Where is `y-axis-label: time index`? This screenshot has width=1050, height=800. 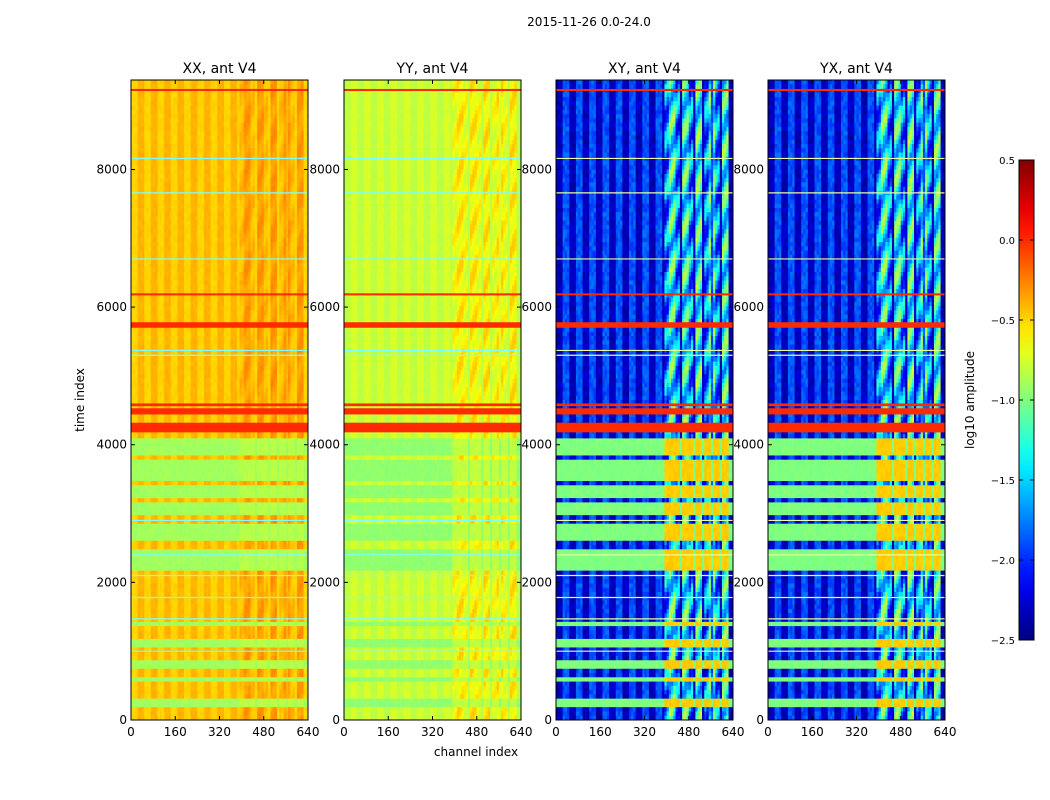
y-axis-label: time index is located at coordinates (80, 400).